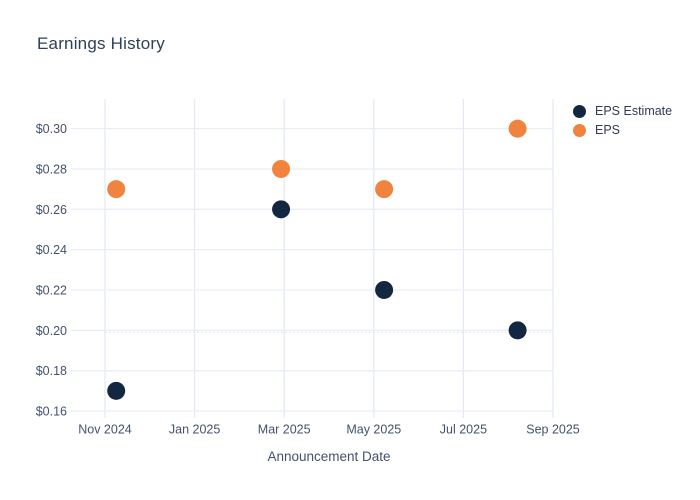  What do you see at coordinates (329, 456) in the screenshot?
I see `x-axis-title: Announcement Date` at bounding box center [329, 456].